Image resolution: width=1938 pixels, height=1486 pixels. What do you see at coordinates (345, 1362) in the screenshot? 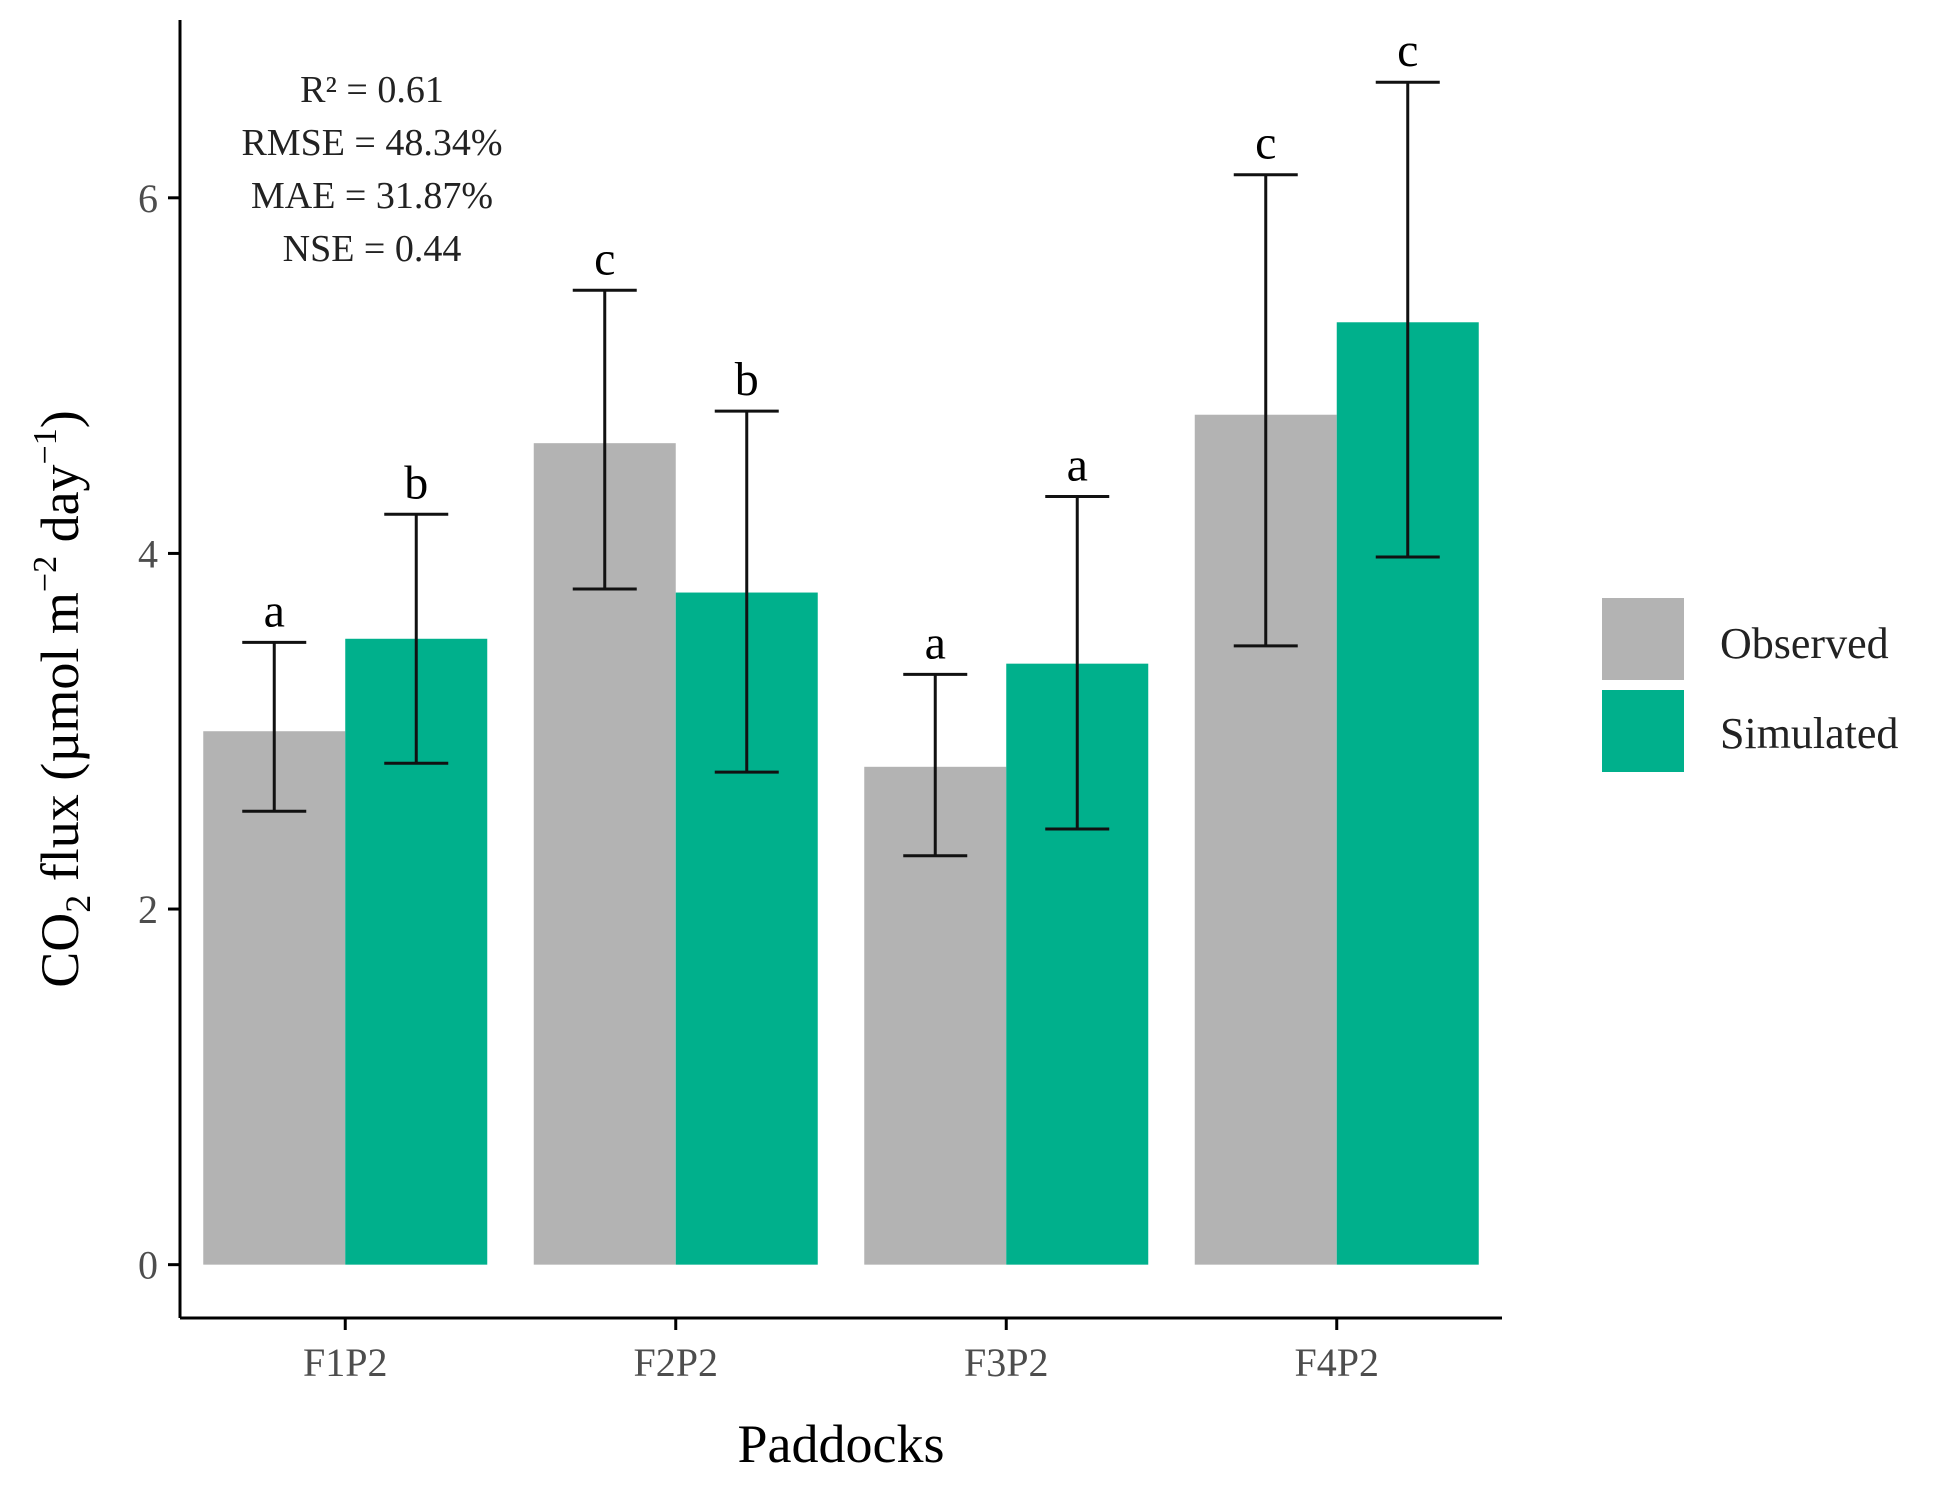
I see `x-tick-label: F1P2` at bounding box center [345, 1362].